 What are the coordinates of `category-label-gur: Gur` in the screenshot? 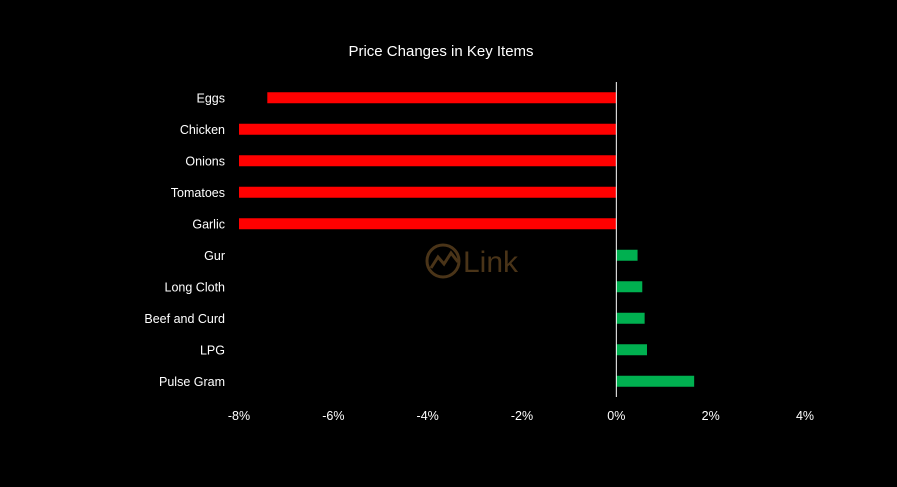 It's located at (214, 256).